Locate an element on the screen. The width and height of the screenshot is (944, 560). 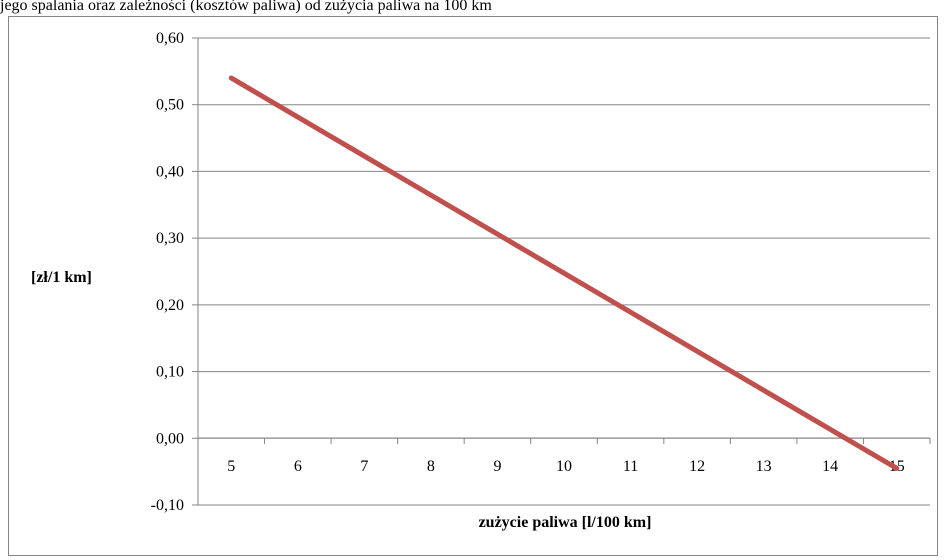
y-tick-label: 0,20 is located at coordinates (170, 305).